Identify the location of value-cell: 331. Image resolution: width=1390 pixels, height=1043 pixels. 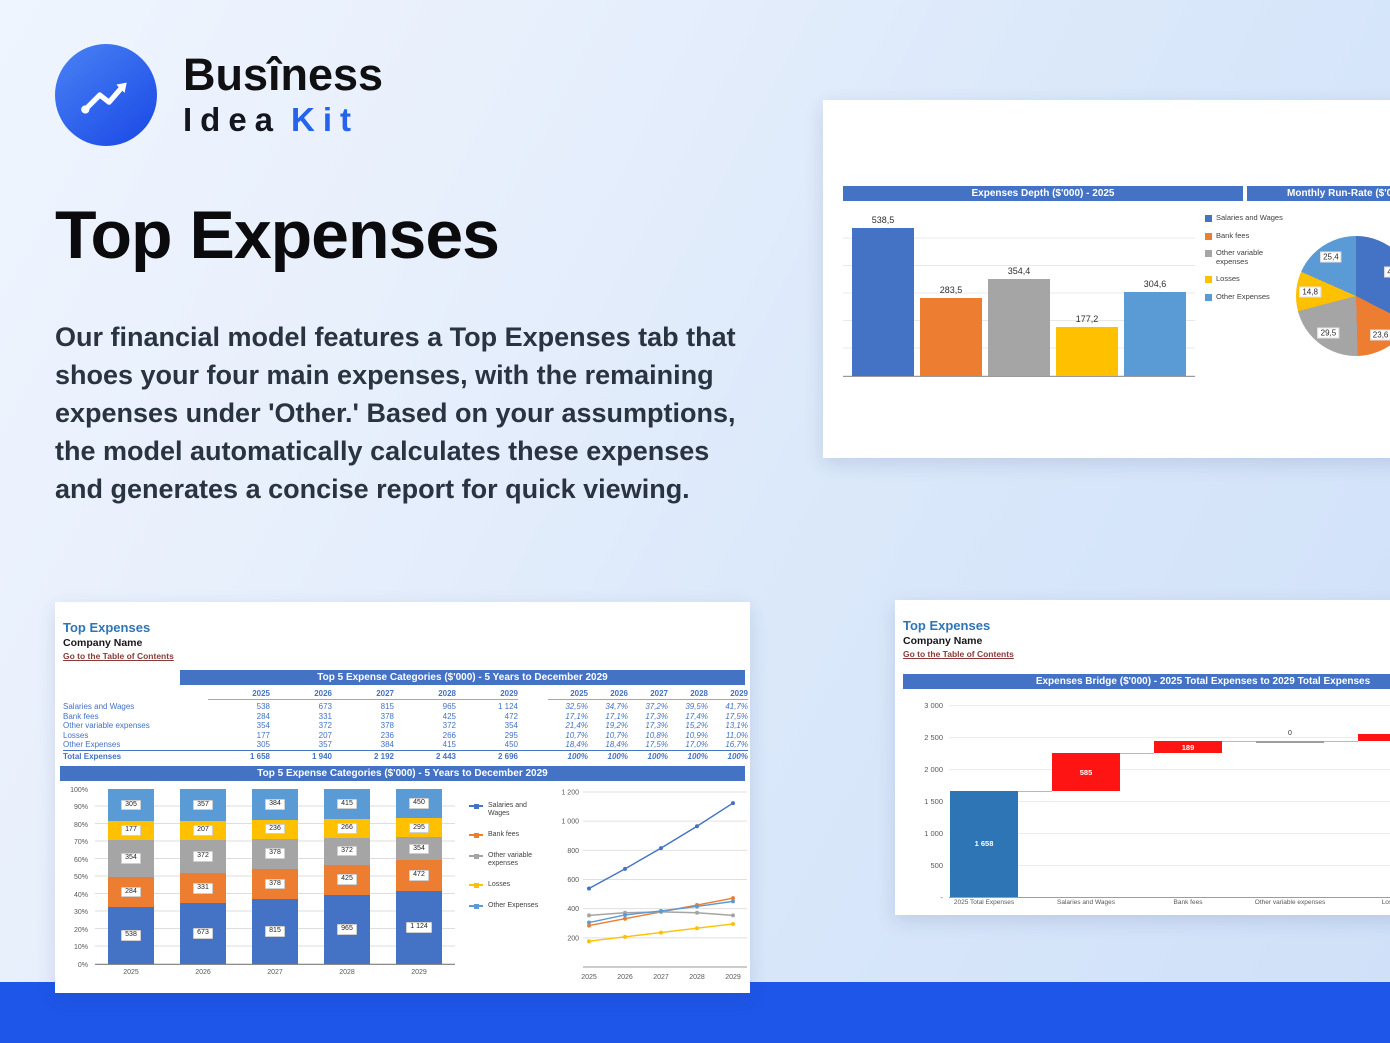
(325, 716).